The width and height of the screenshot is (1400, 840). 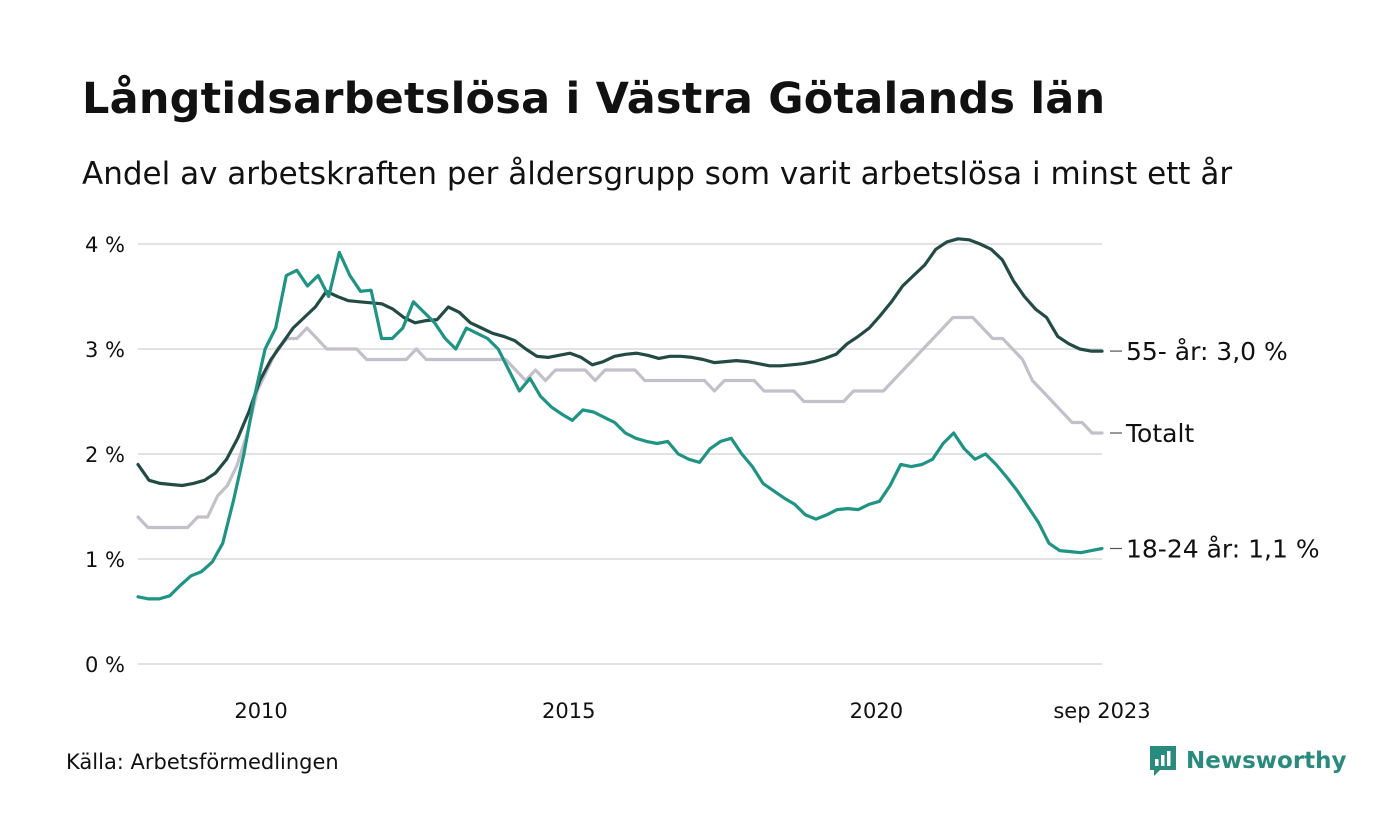 I want to click on x-axis-ticks: 2010 2015 2020 sep 2023, so click(x=692, y=711).